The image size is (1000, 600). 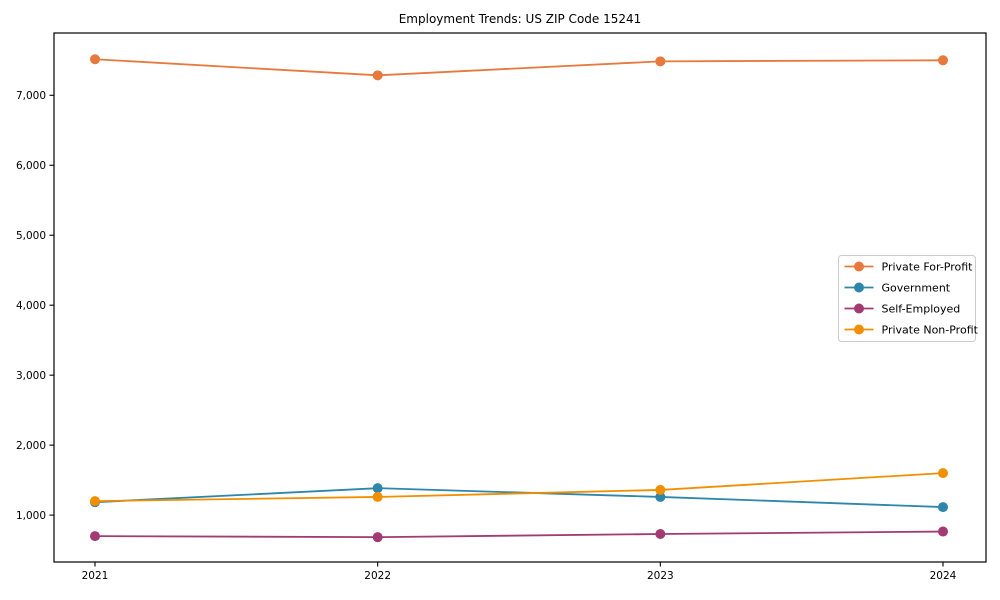 I want to click on legend-item-private-for-profit: Private For-Profit, so click(x=909, y=266).